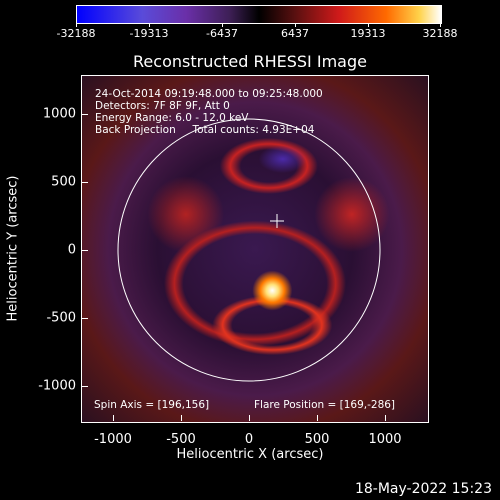  Describe the element at coordinates (222, 33) in the screenshot. I see `colorbar-label: -6437` at that location.